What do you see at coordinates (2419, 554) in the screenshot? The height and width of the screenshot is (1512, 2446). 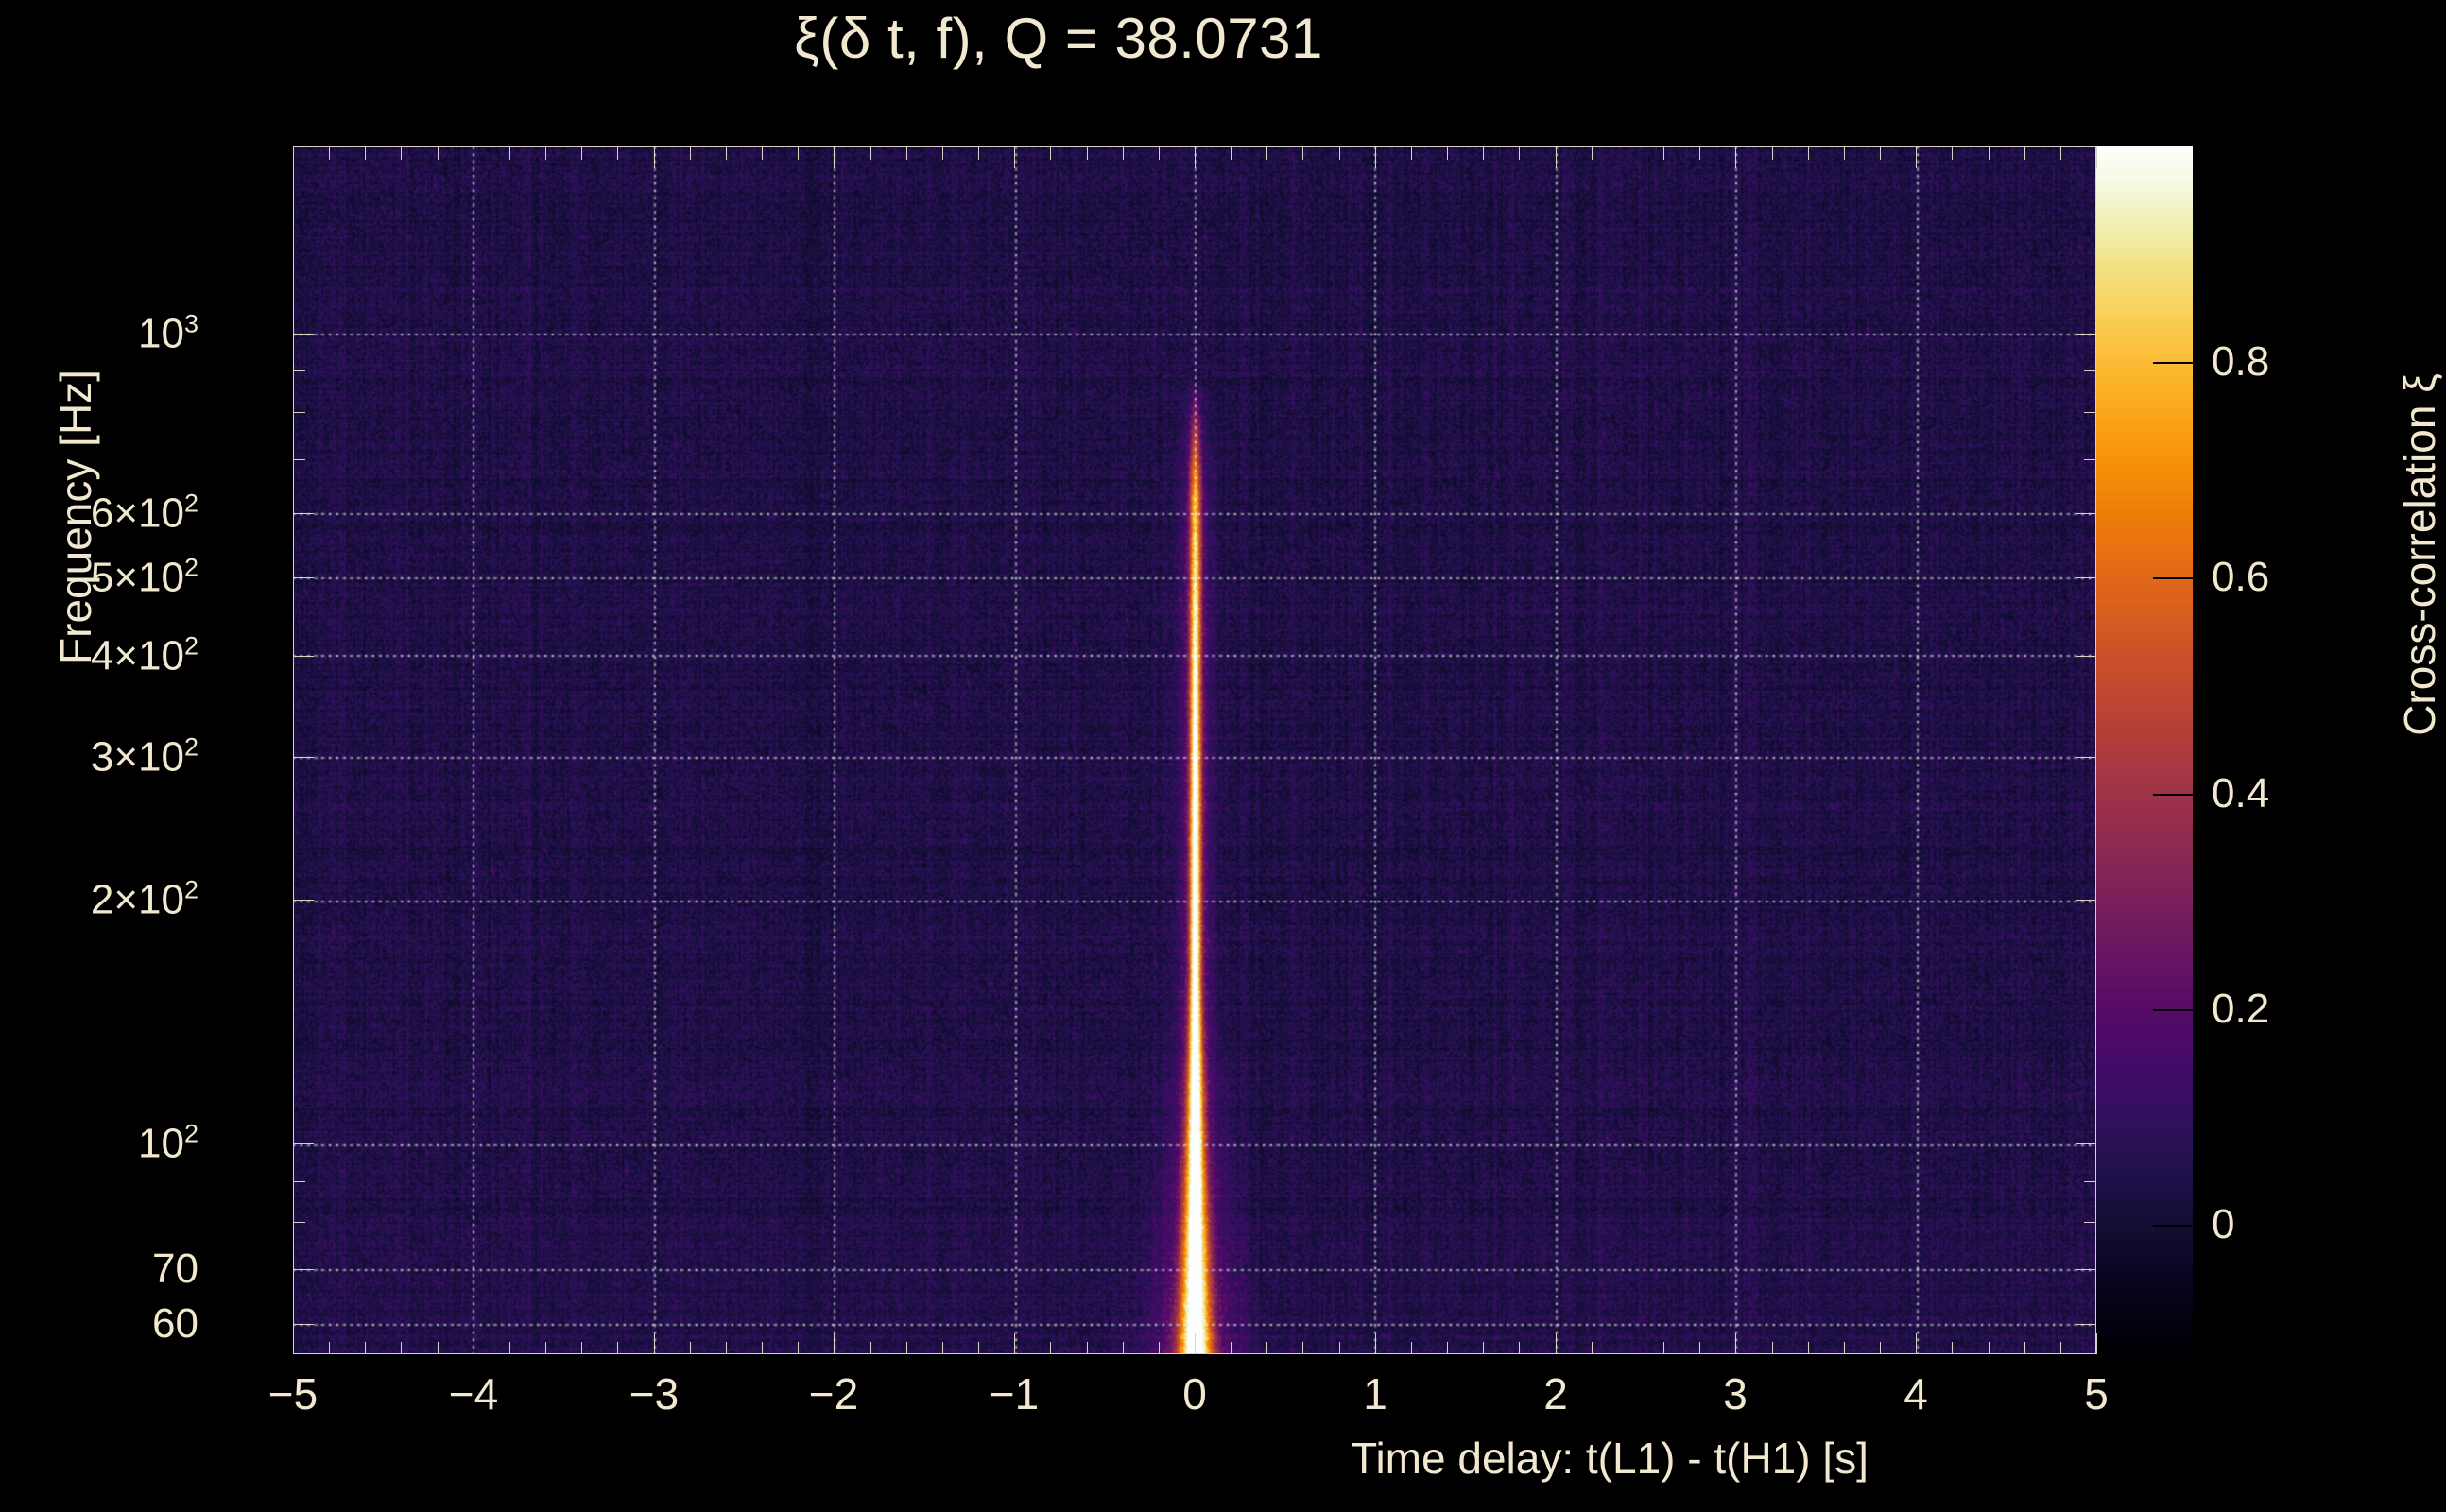 I see `colorbar-title: Cross-correlation ξ` at bounding box center [2419, 554].